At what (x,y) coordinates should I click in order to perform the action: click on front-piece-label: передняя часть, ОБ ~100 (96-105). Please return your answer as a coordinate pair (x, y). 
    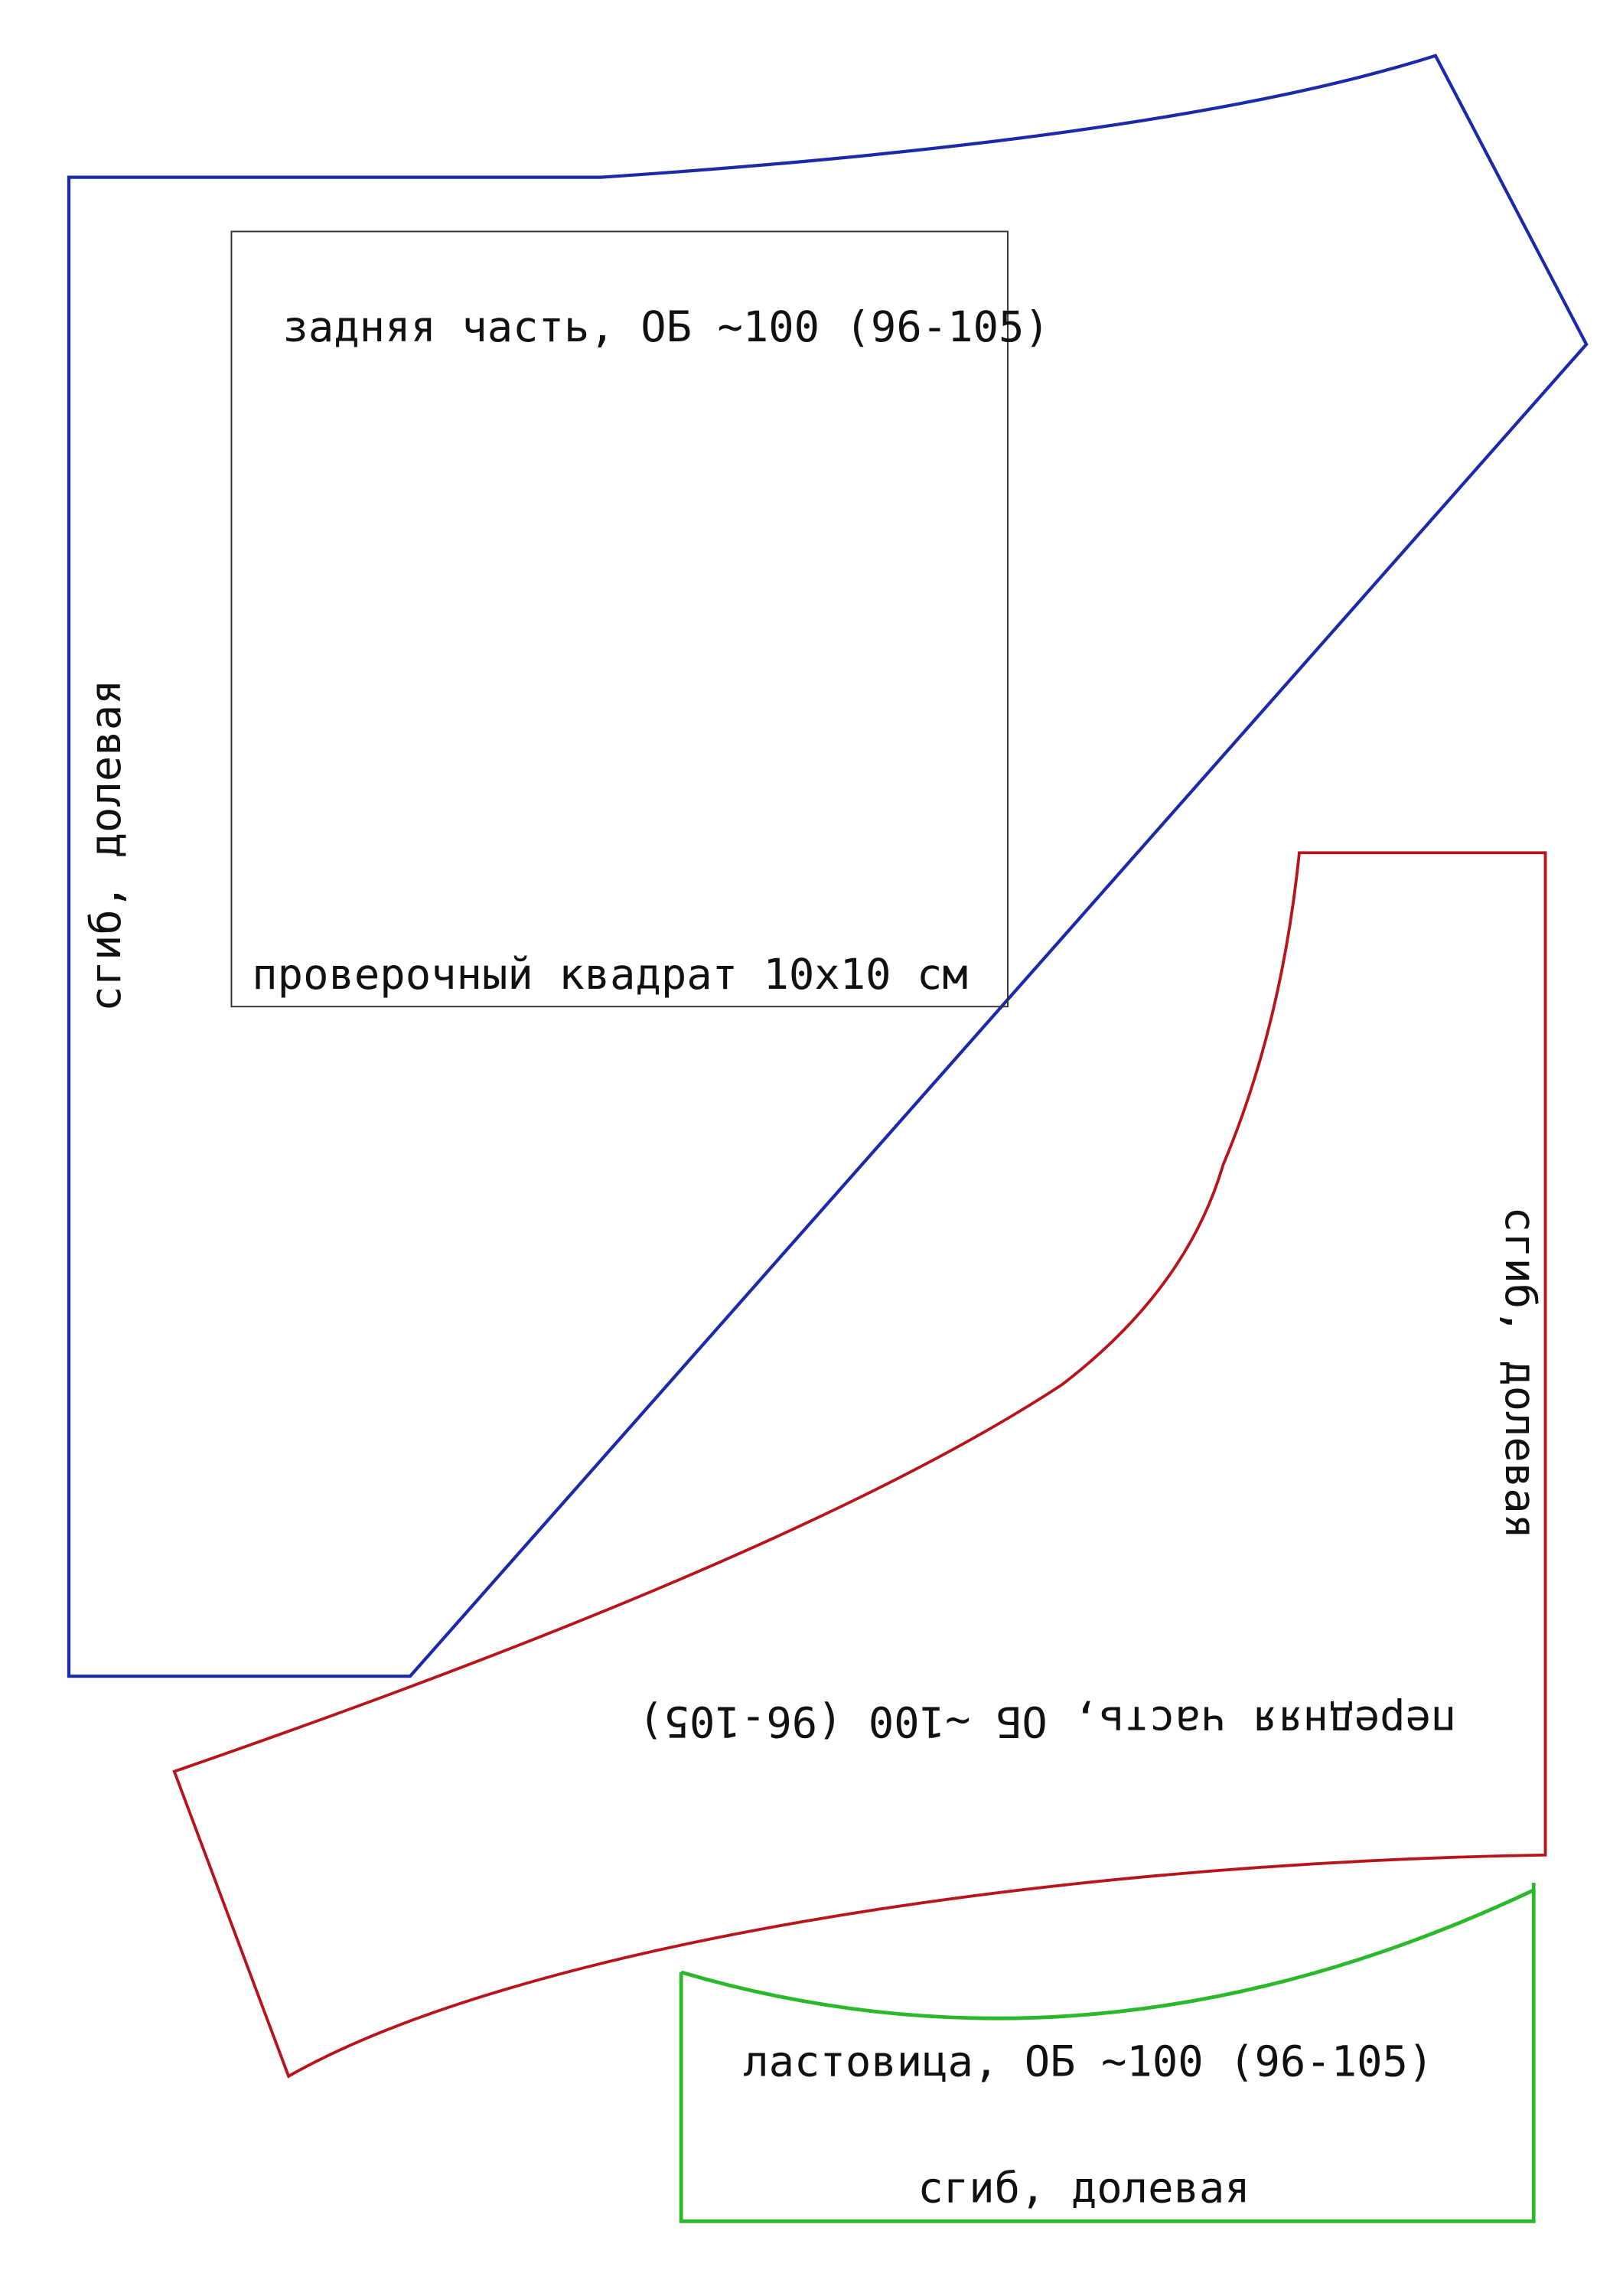
    Looking at the image, I should click on (1047, 1721).